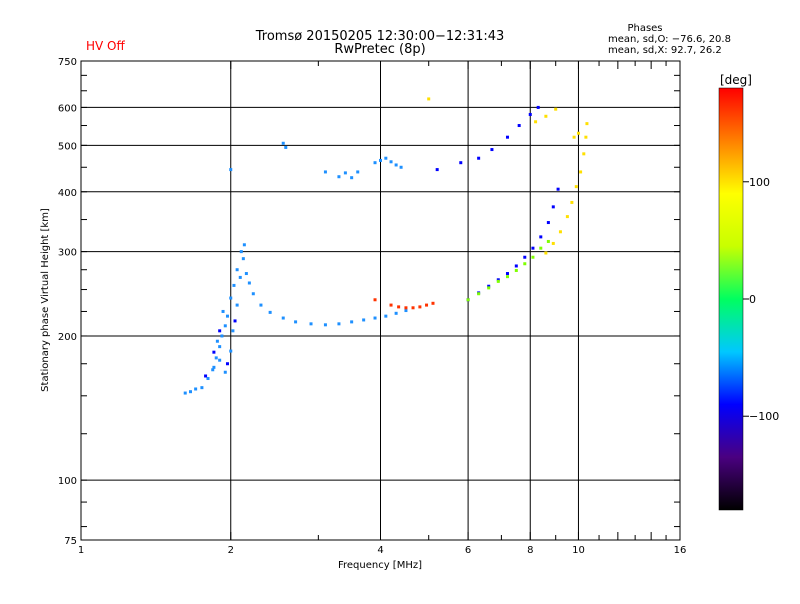  Describe the element at coordinates (70, 541) in the screenshot. I see `y-tick-label: 75` at that location.